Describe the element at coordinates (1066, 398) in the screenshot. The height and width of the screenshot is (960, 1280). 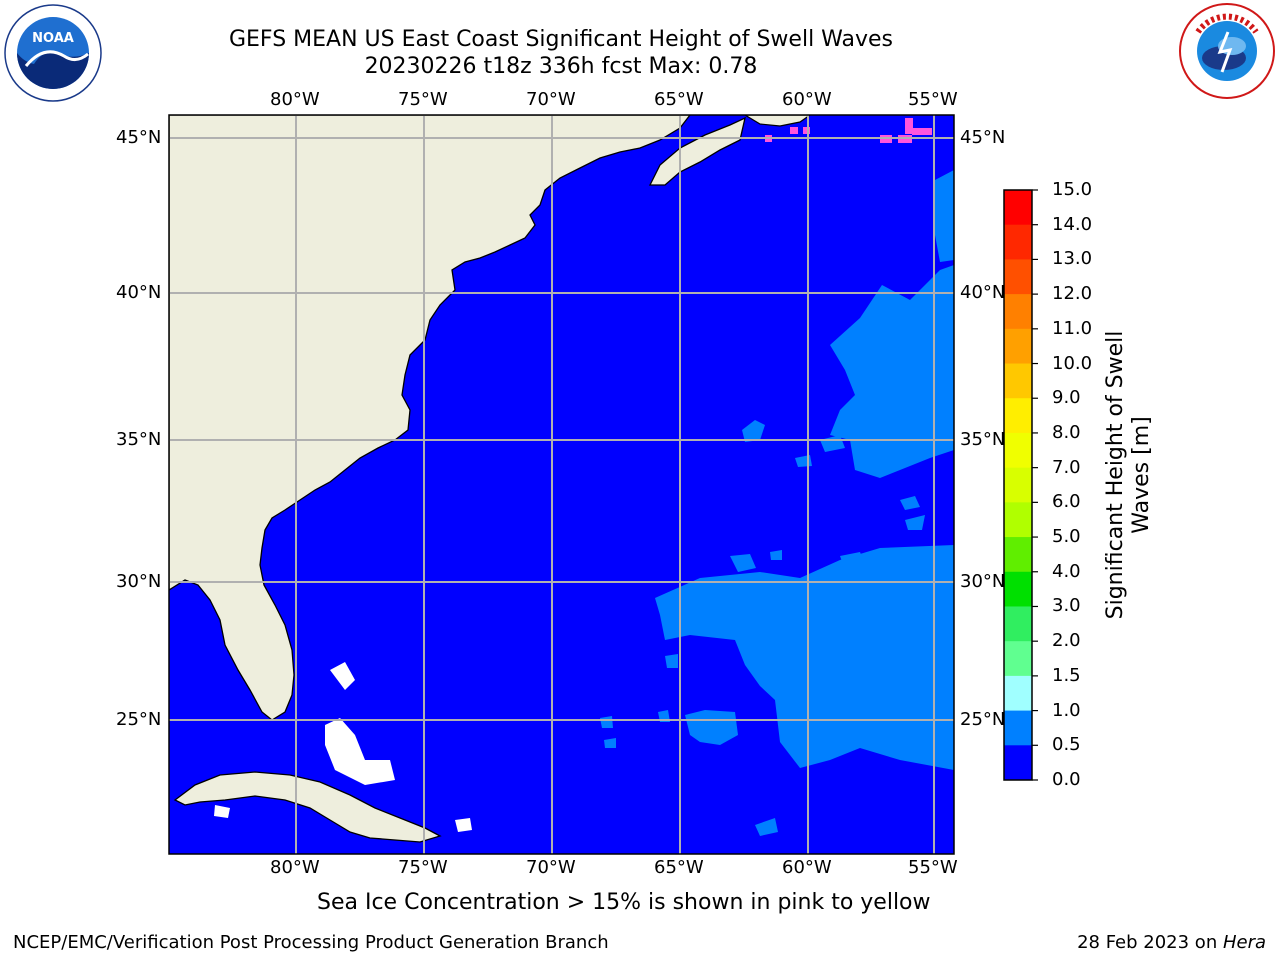
I see `colorbar-tick-label: 9.0` at that location.